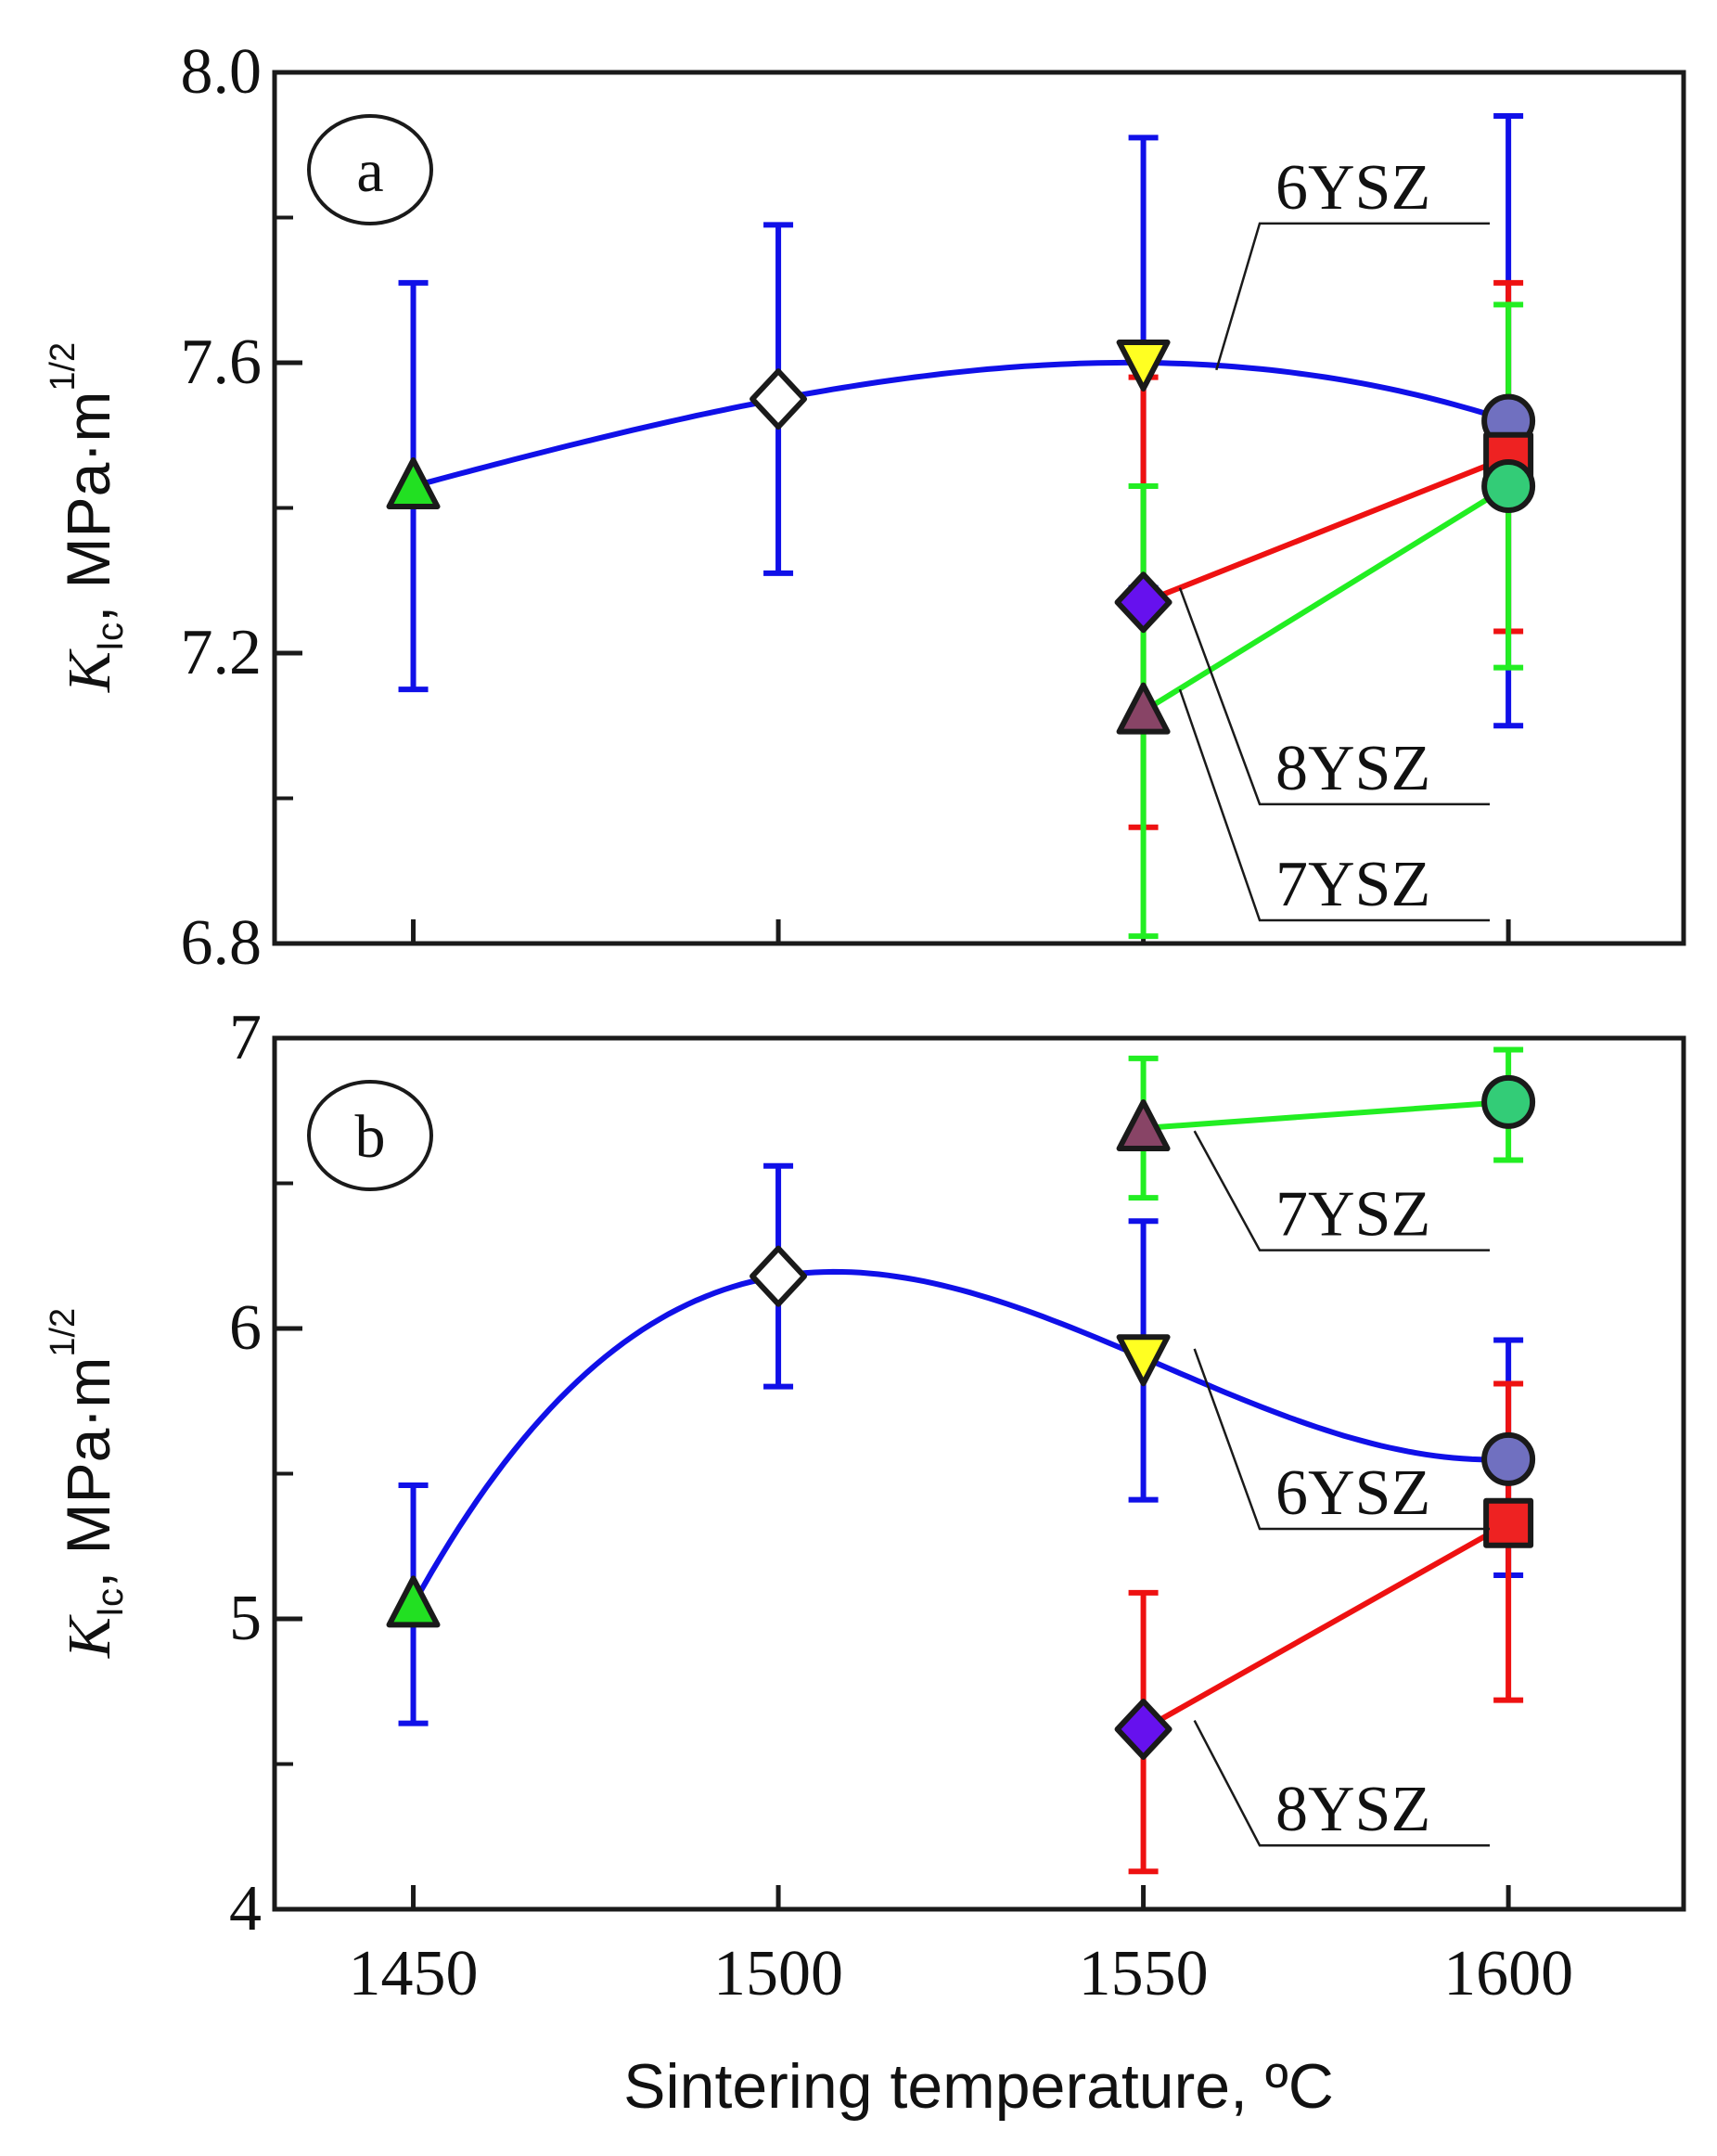 The height and width of the screenshot is (2156, 1717). What do you see at coordinates (246, 1908) in the screenshot?
I see `y-tick-label: 4` at bounding box center [246, 1908].